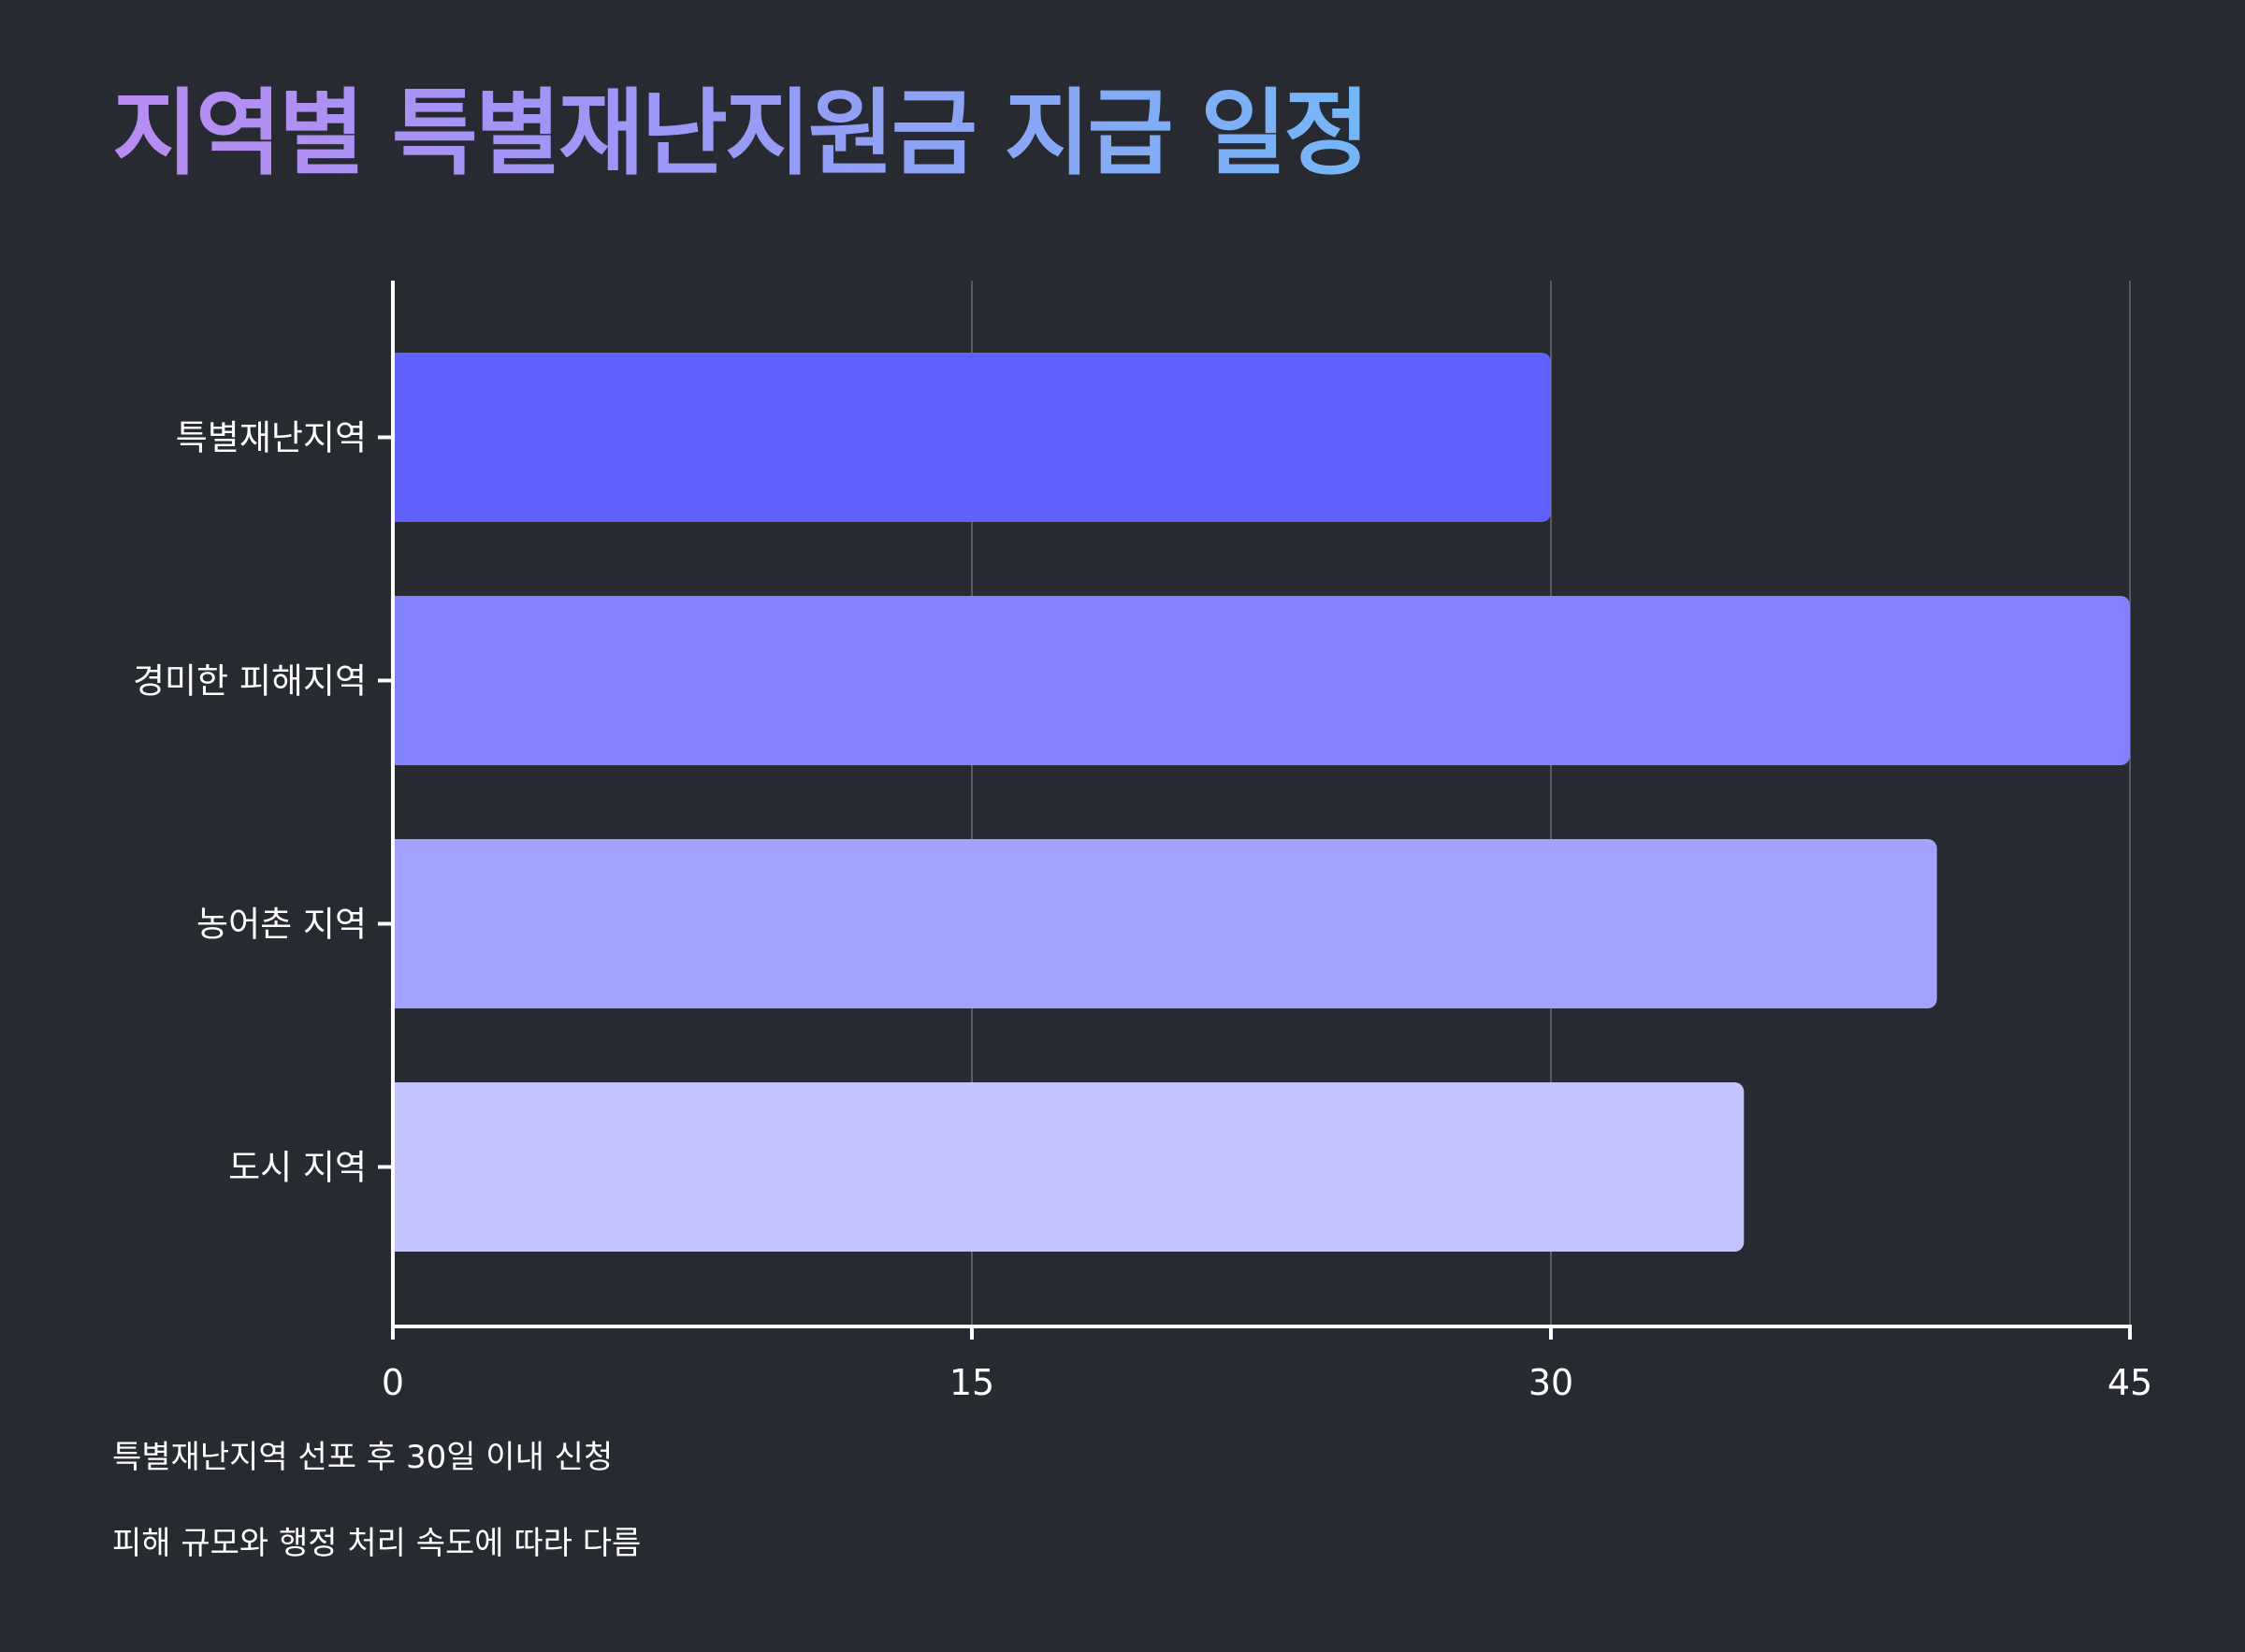  I want to click on x-tick-label: 15, so click(971, 1382).